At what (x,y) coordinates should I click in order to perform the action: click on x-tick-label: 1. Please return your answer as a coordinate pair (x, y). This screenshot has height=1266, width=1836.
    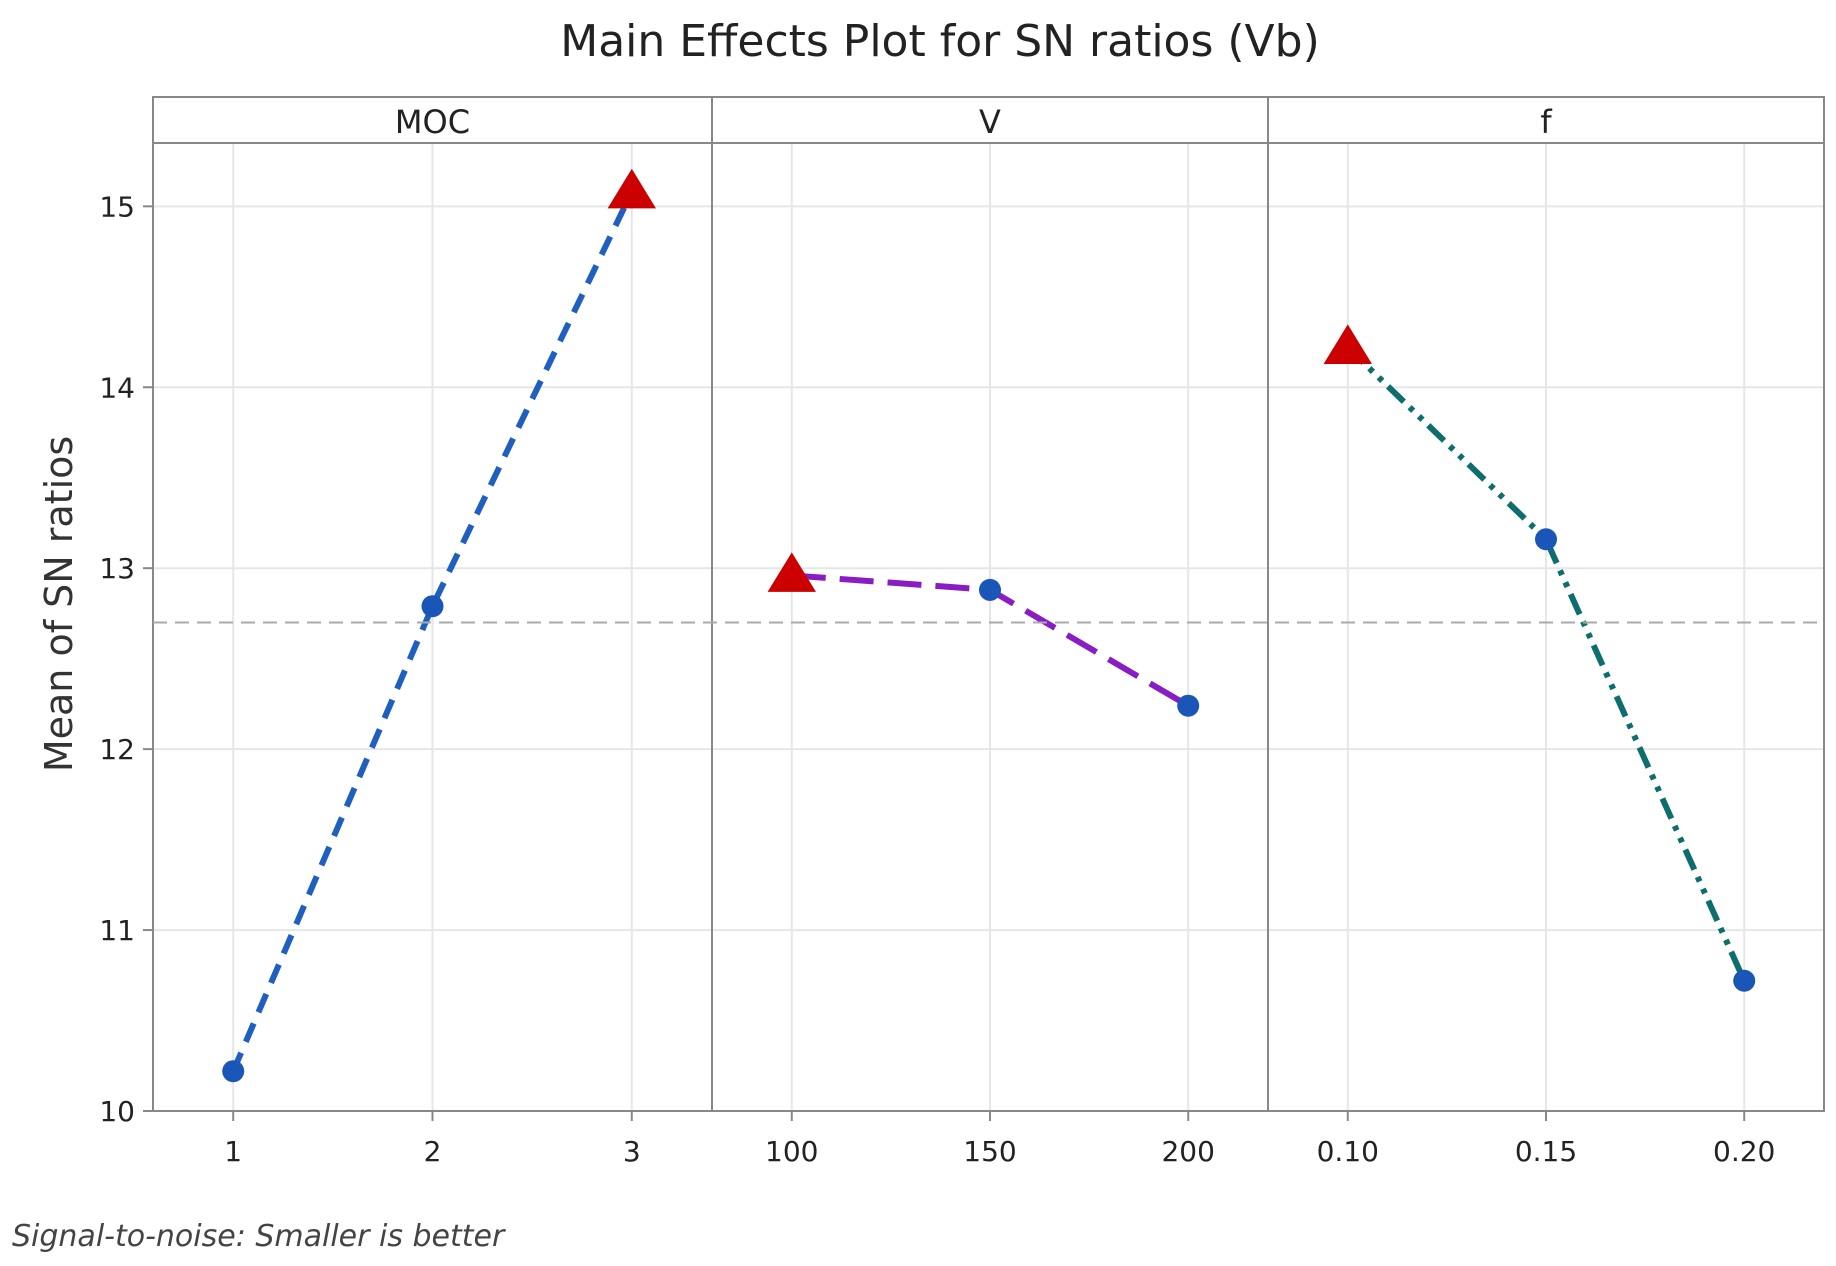
    Looking at the image, I should click on (233, 1151).